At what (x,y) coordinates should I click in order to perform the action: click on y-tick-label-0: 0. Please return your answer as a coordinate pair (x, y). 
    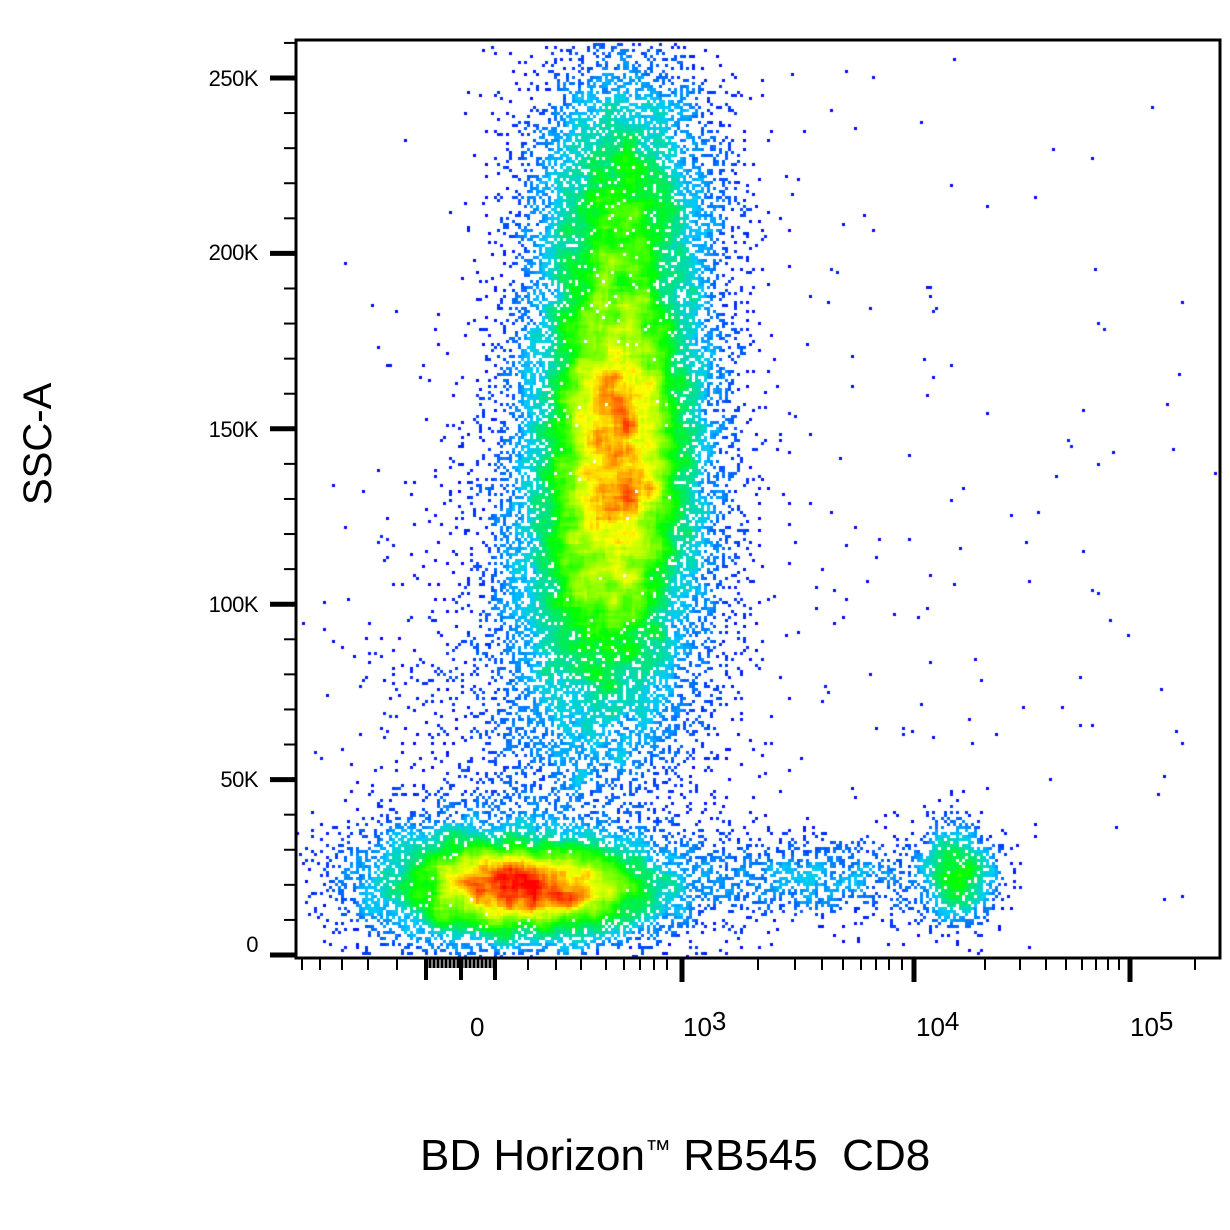
    Looking at the image, I should click on (252, 944).